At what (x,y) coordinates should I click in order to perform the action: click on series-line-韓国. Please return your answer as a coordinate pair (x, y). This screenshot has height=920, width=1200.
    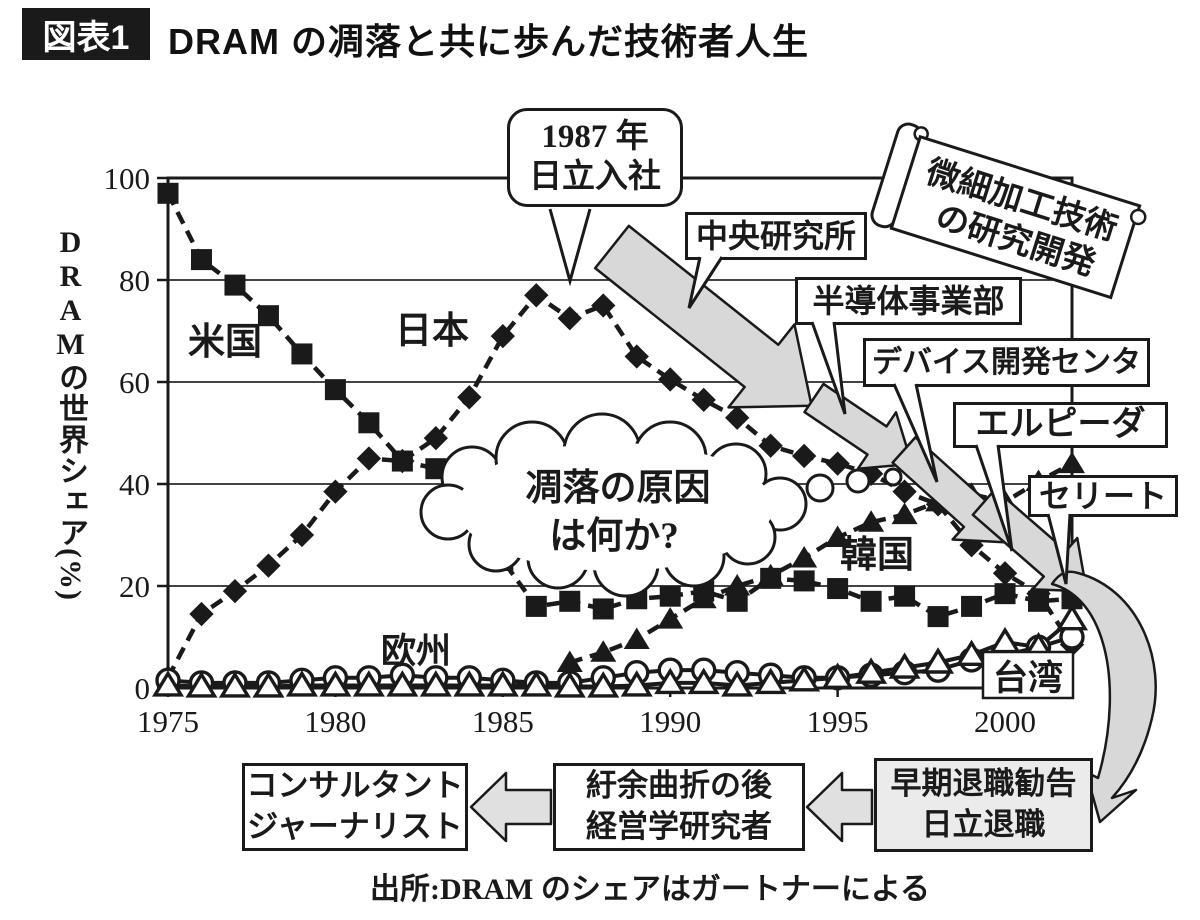
    Looking at the image, I should click on (821, 563).